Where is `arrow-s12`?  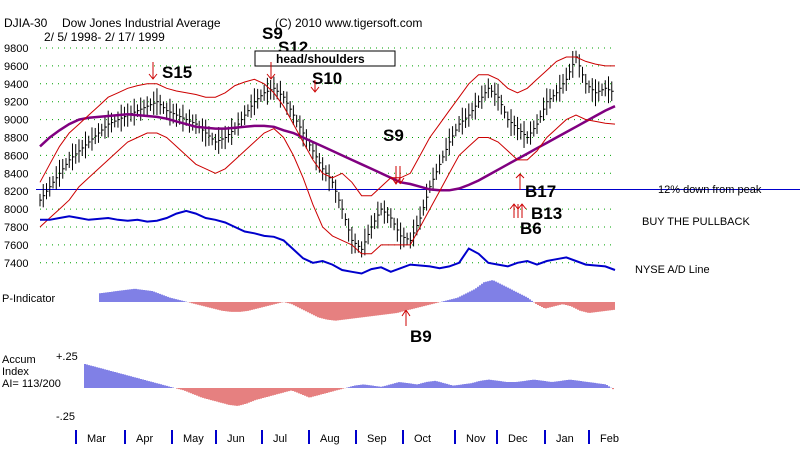
arrow-s12 is located at coordinates (271, 71).